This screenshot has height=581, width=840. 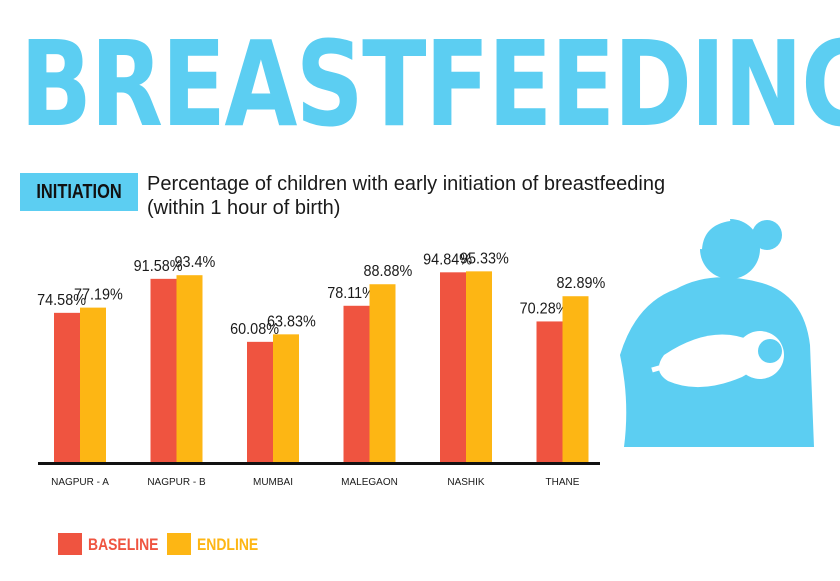 I want to click on legend-label-endline: ENDLINE, so click(x=228, y=544).